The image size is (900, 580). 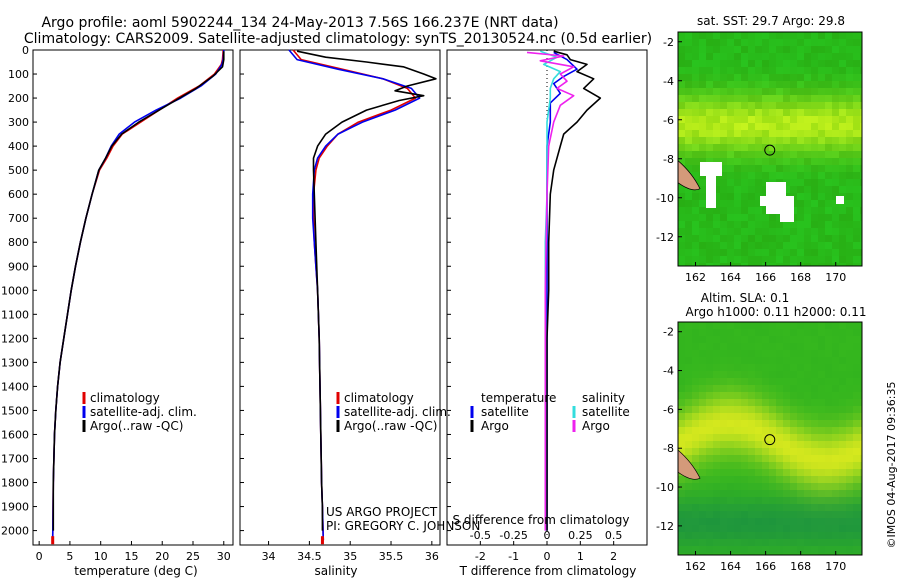 I want to click on x-tick-label: 34, so click(x=269, y=556).